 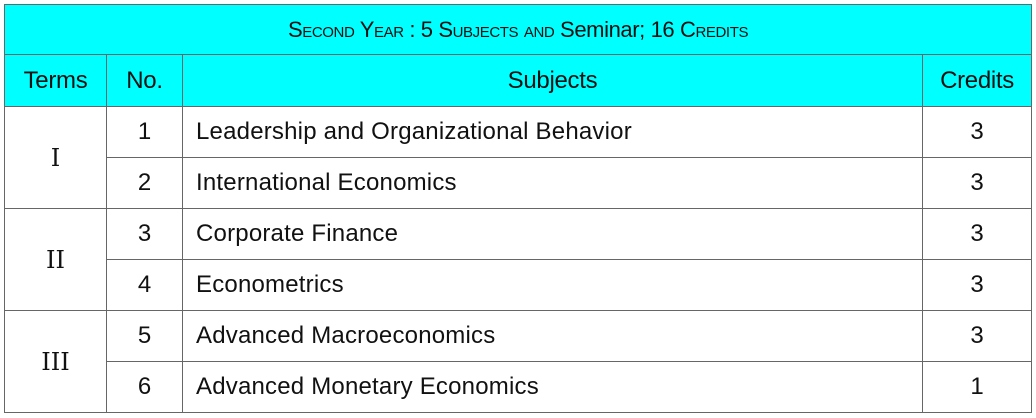 What do you see at coordinates (144, 183) in the screenshot?
I see `row-number: 2` at bounding box center [144, 183].